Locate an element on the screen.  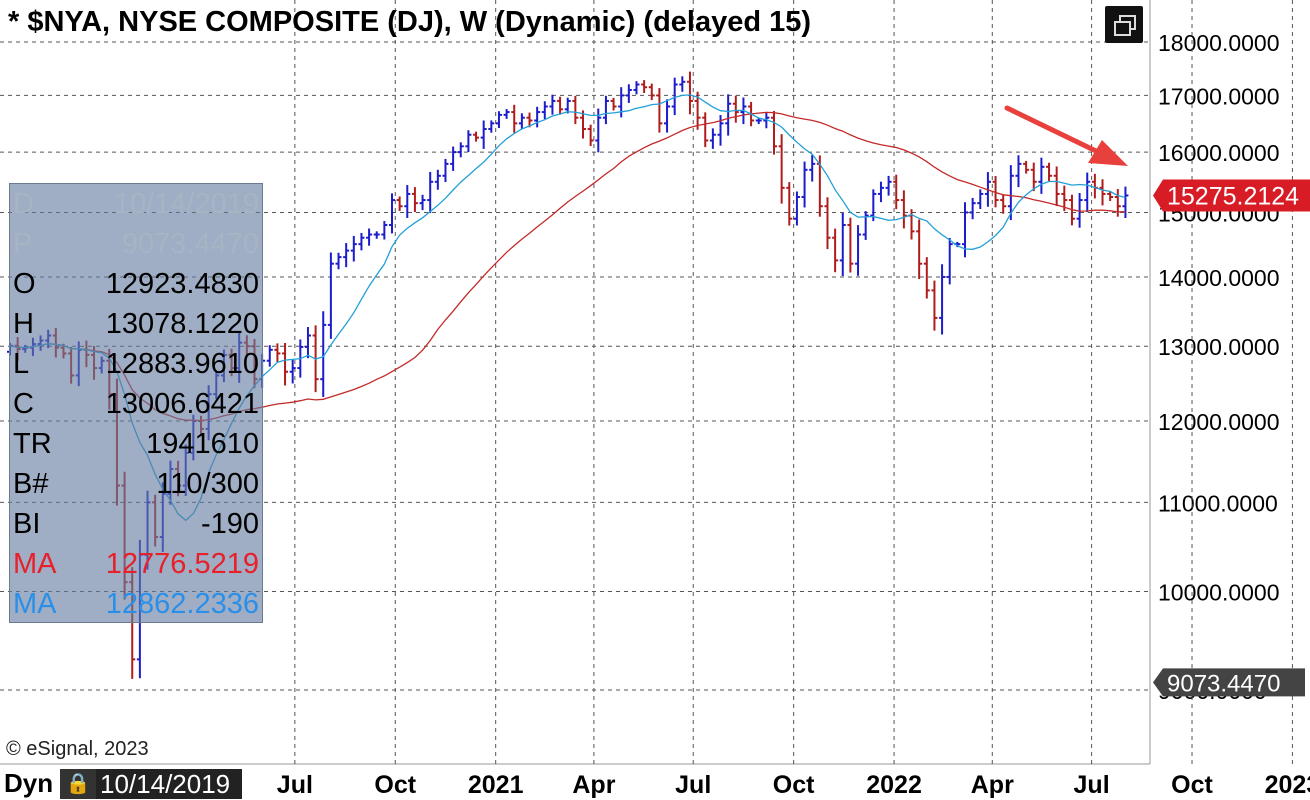
cursor-price-label: 9073.4470 is located at coordinates (1223, 683).